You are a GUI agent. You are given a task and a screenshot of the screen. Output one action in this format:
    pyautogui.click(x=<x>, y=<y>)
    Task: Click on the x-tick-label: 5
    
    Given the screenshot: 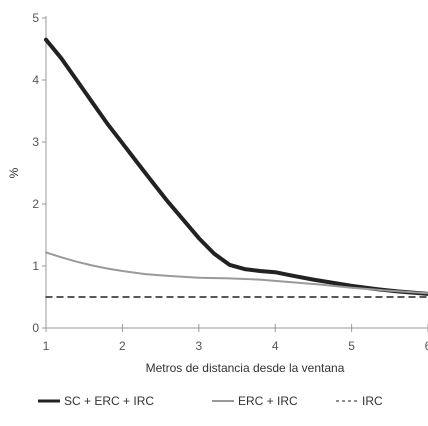 What is the action you would take?
    pyautogui.click(x=351, y=346)
    